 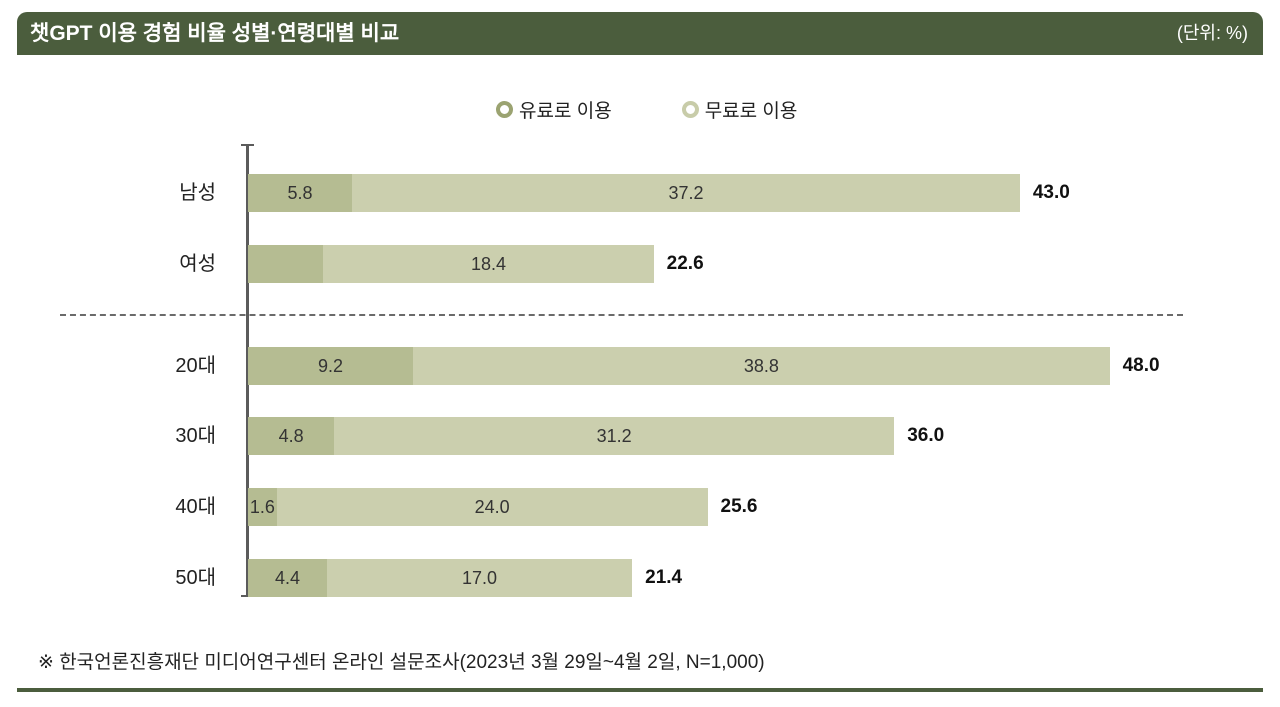 I want to click on data-label: 38.8, so click(x=761, y=365).